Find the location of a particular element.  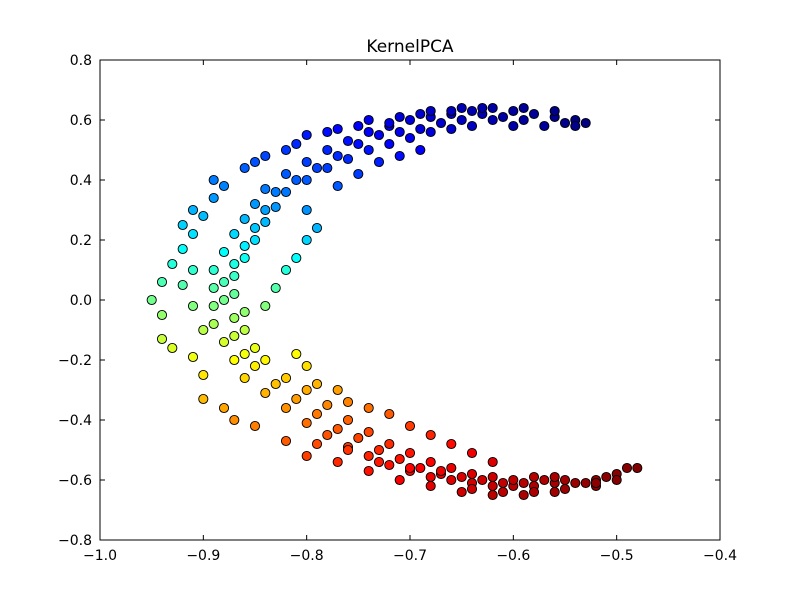

y-tick-label: 0.6 is located at coordinates (81, 121).